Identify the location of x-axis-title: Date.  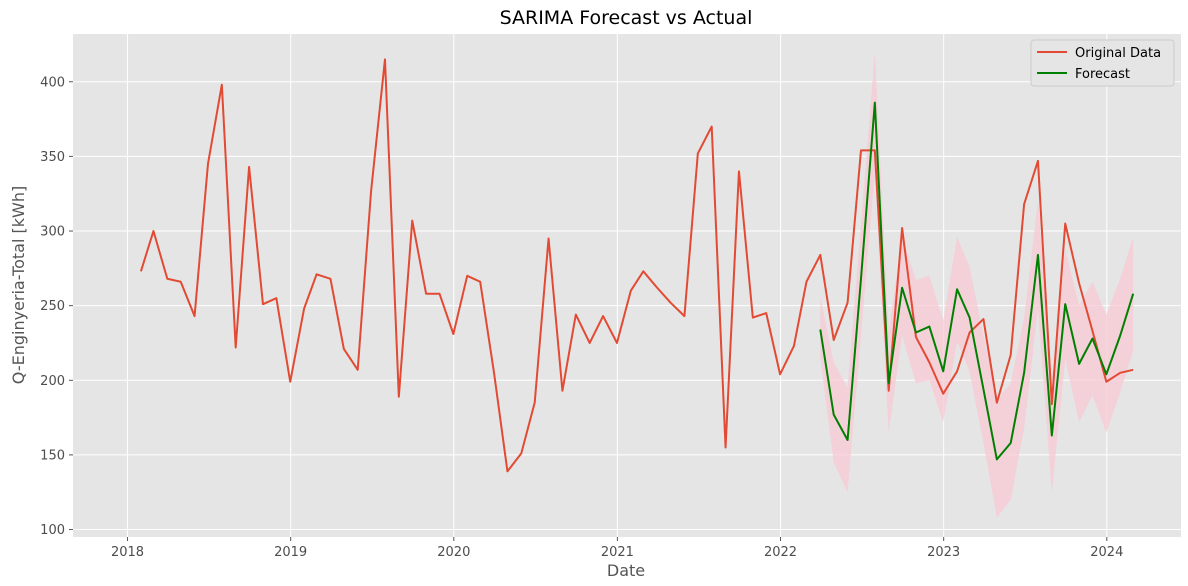
(626, 570).